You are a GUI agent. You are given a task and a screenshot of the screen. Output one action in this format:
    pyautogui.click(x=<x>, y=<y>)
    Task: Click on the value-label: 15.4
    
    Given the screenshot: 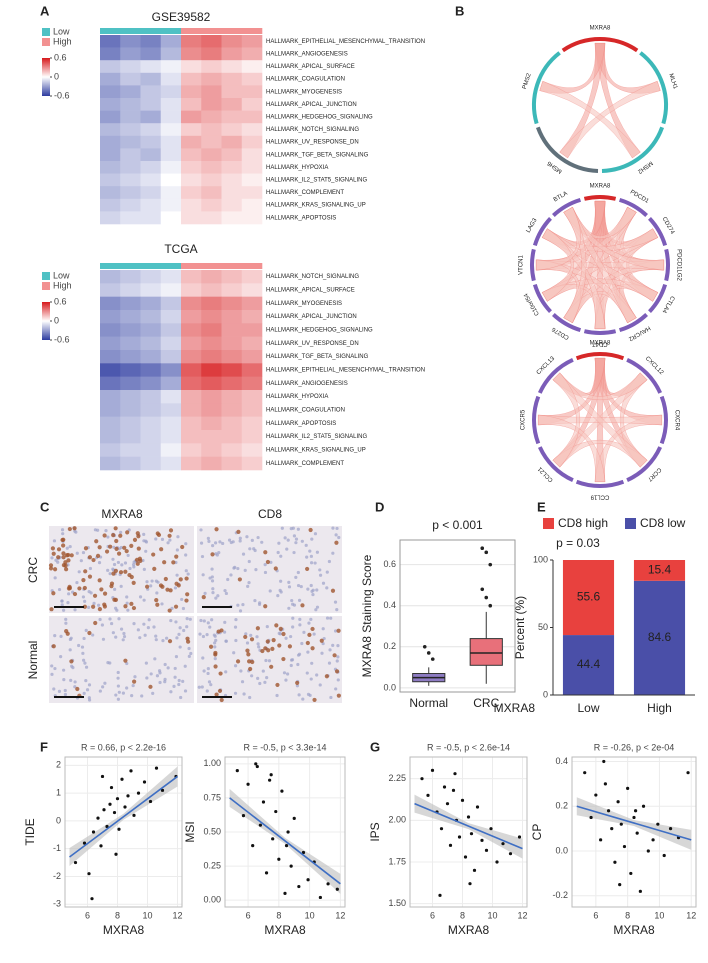 What is the action you would take?
    pyautogui.click(x=660, y=570)
    